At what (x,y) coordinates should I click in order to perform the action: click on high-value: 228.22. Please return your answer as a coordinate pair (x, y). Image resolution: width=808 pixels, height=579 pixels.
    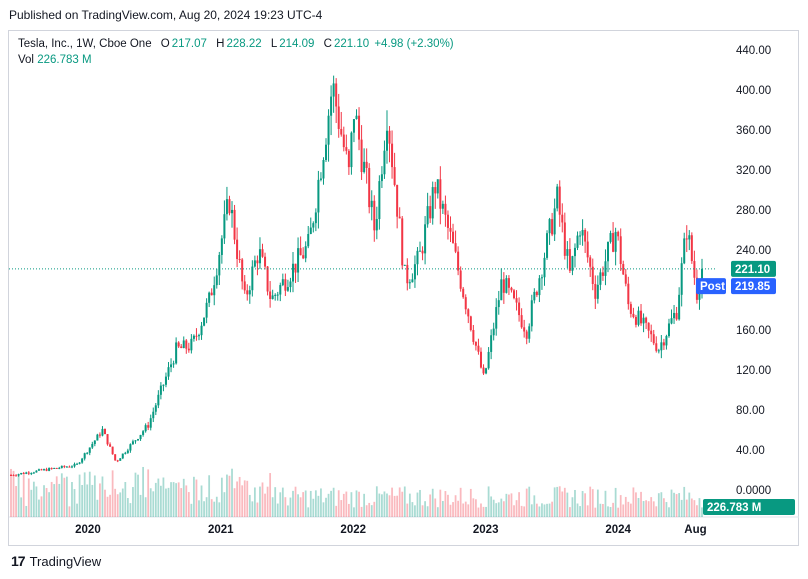
    Looking at the image, I should click on (244, 44).